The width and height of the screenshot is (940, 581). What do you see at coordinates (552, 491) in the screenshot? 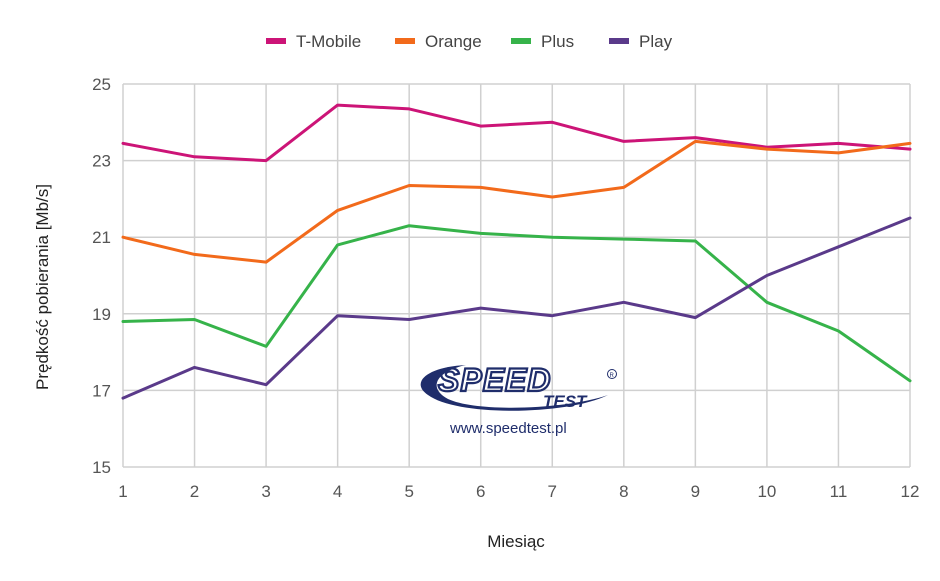
I see `x-tick-label: 7` at bounding box center [552, 491].